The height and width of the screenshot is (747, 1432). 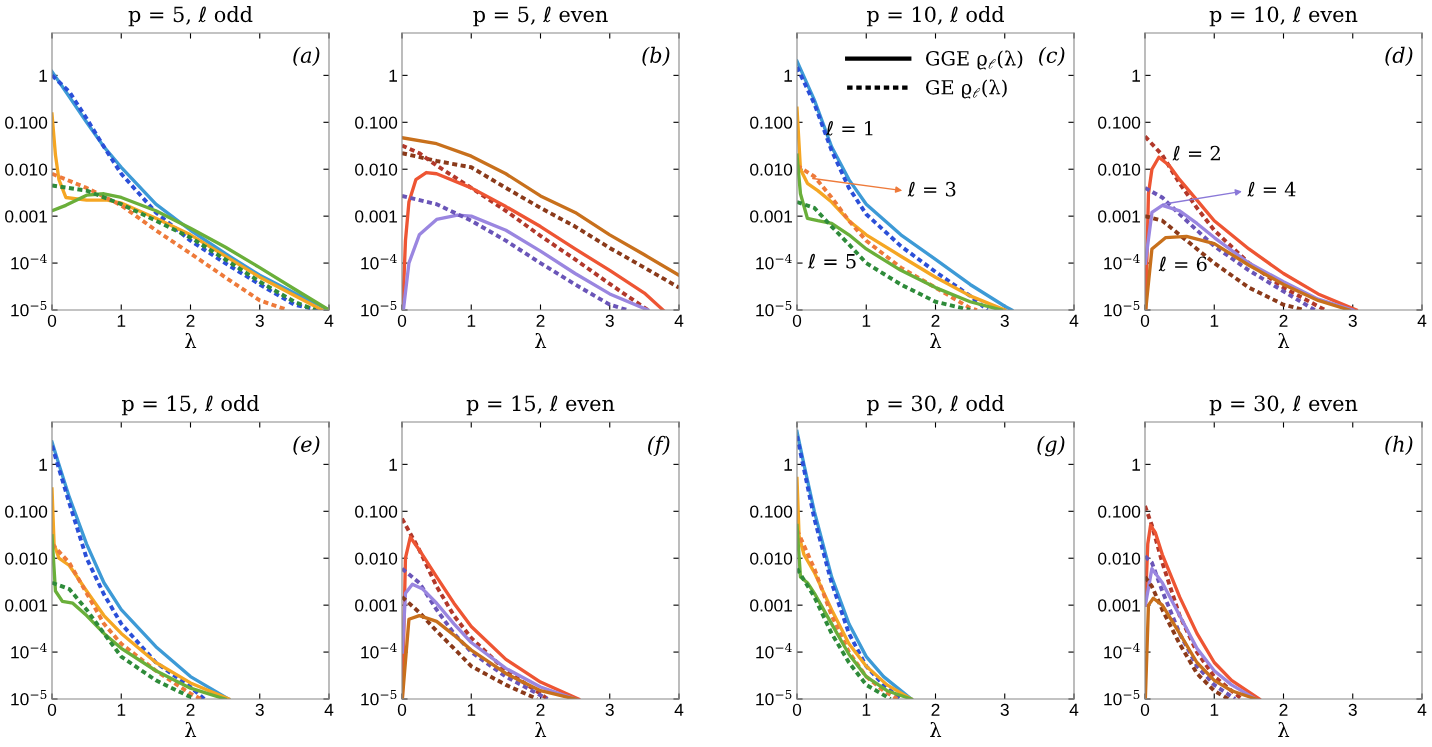 What do you see at coordinates (931, 189) in the screenshot?
I see `annotation: ℓ = 3` at bounding box center [931, 189].